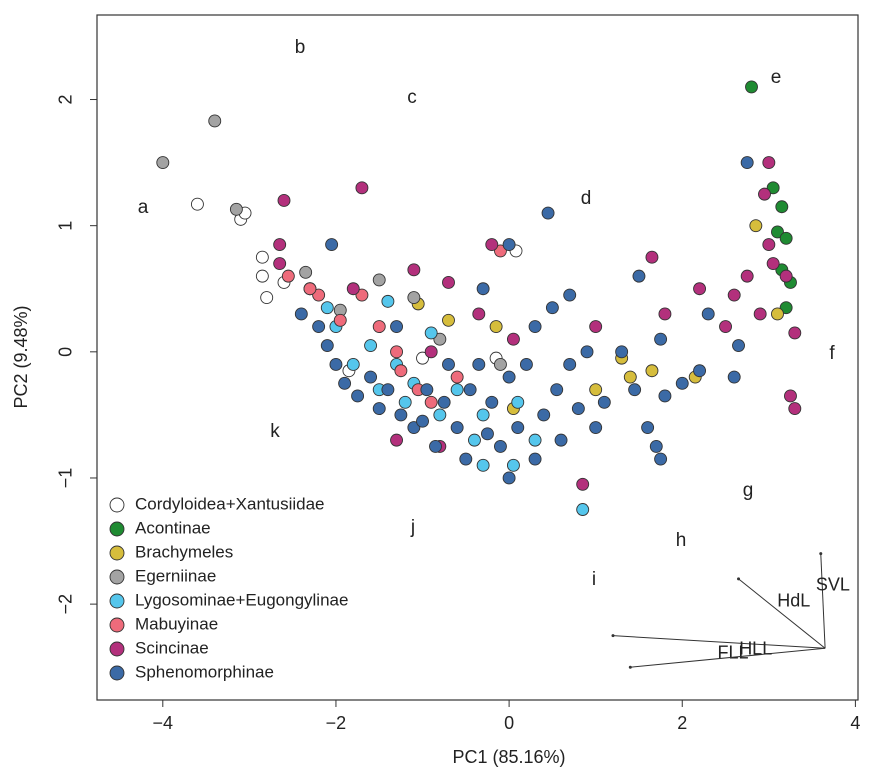 The image size is (876, 773). Describe the element at coordinates (594, 579) in the screenshot. I see `annotation: i` at that location.